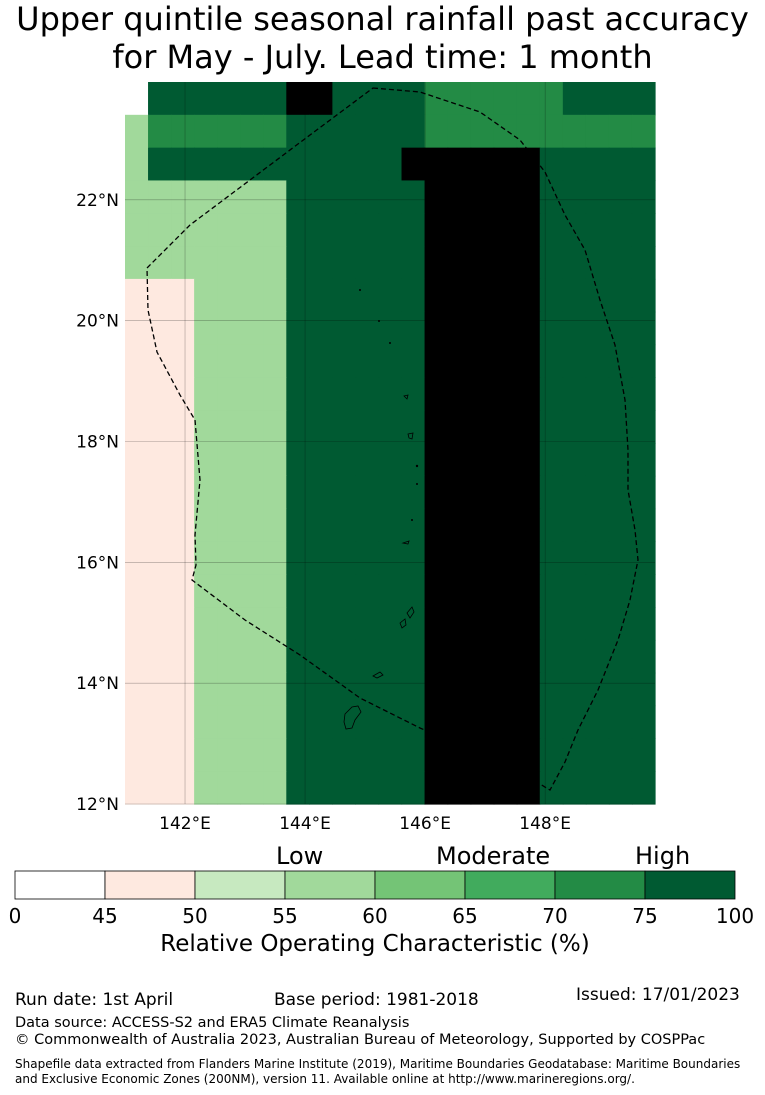 This screenshot has height=1095, width=765. Describe the element at coordinates (97, 805) in the screenshot. I see `latitude-tick-label: 12°N` at that location.